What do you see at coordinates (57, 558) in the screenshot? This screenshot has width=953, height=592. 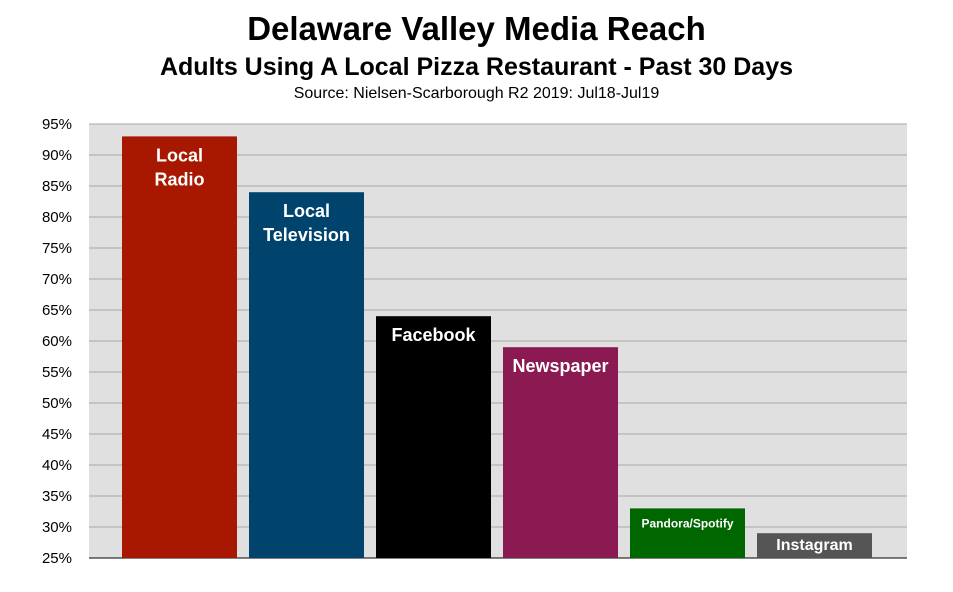 I see `y-tick-label: 25%` at bounding box center [57, 558].